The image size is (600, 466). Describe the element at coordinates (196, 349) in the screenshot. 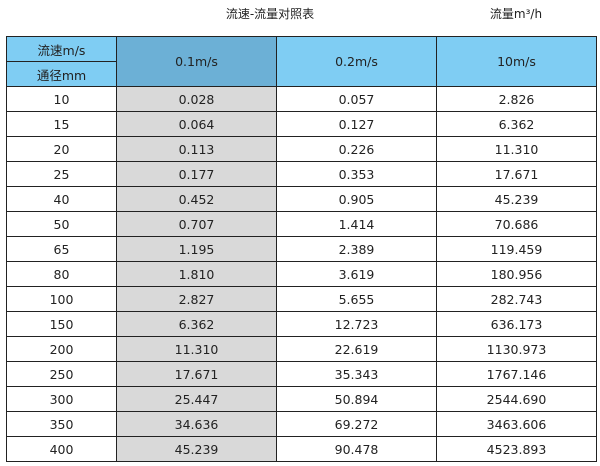

I see `flow-0.1-cell: 11.310` at that location.